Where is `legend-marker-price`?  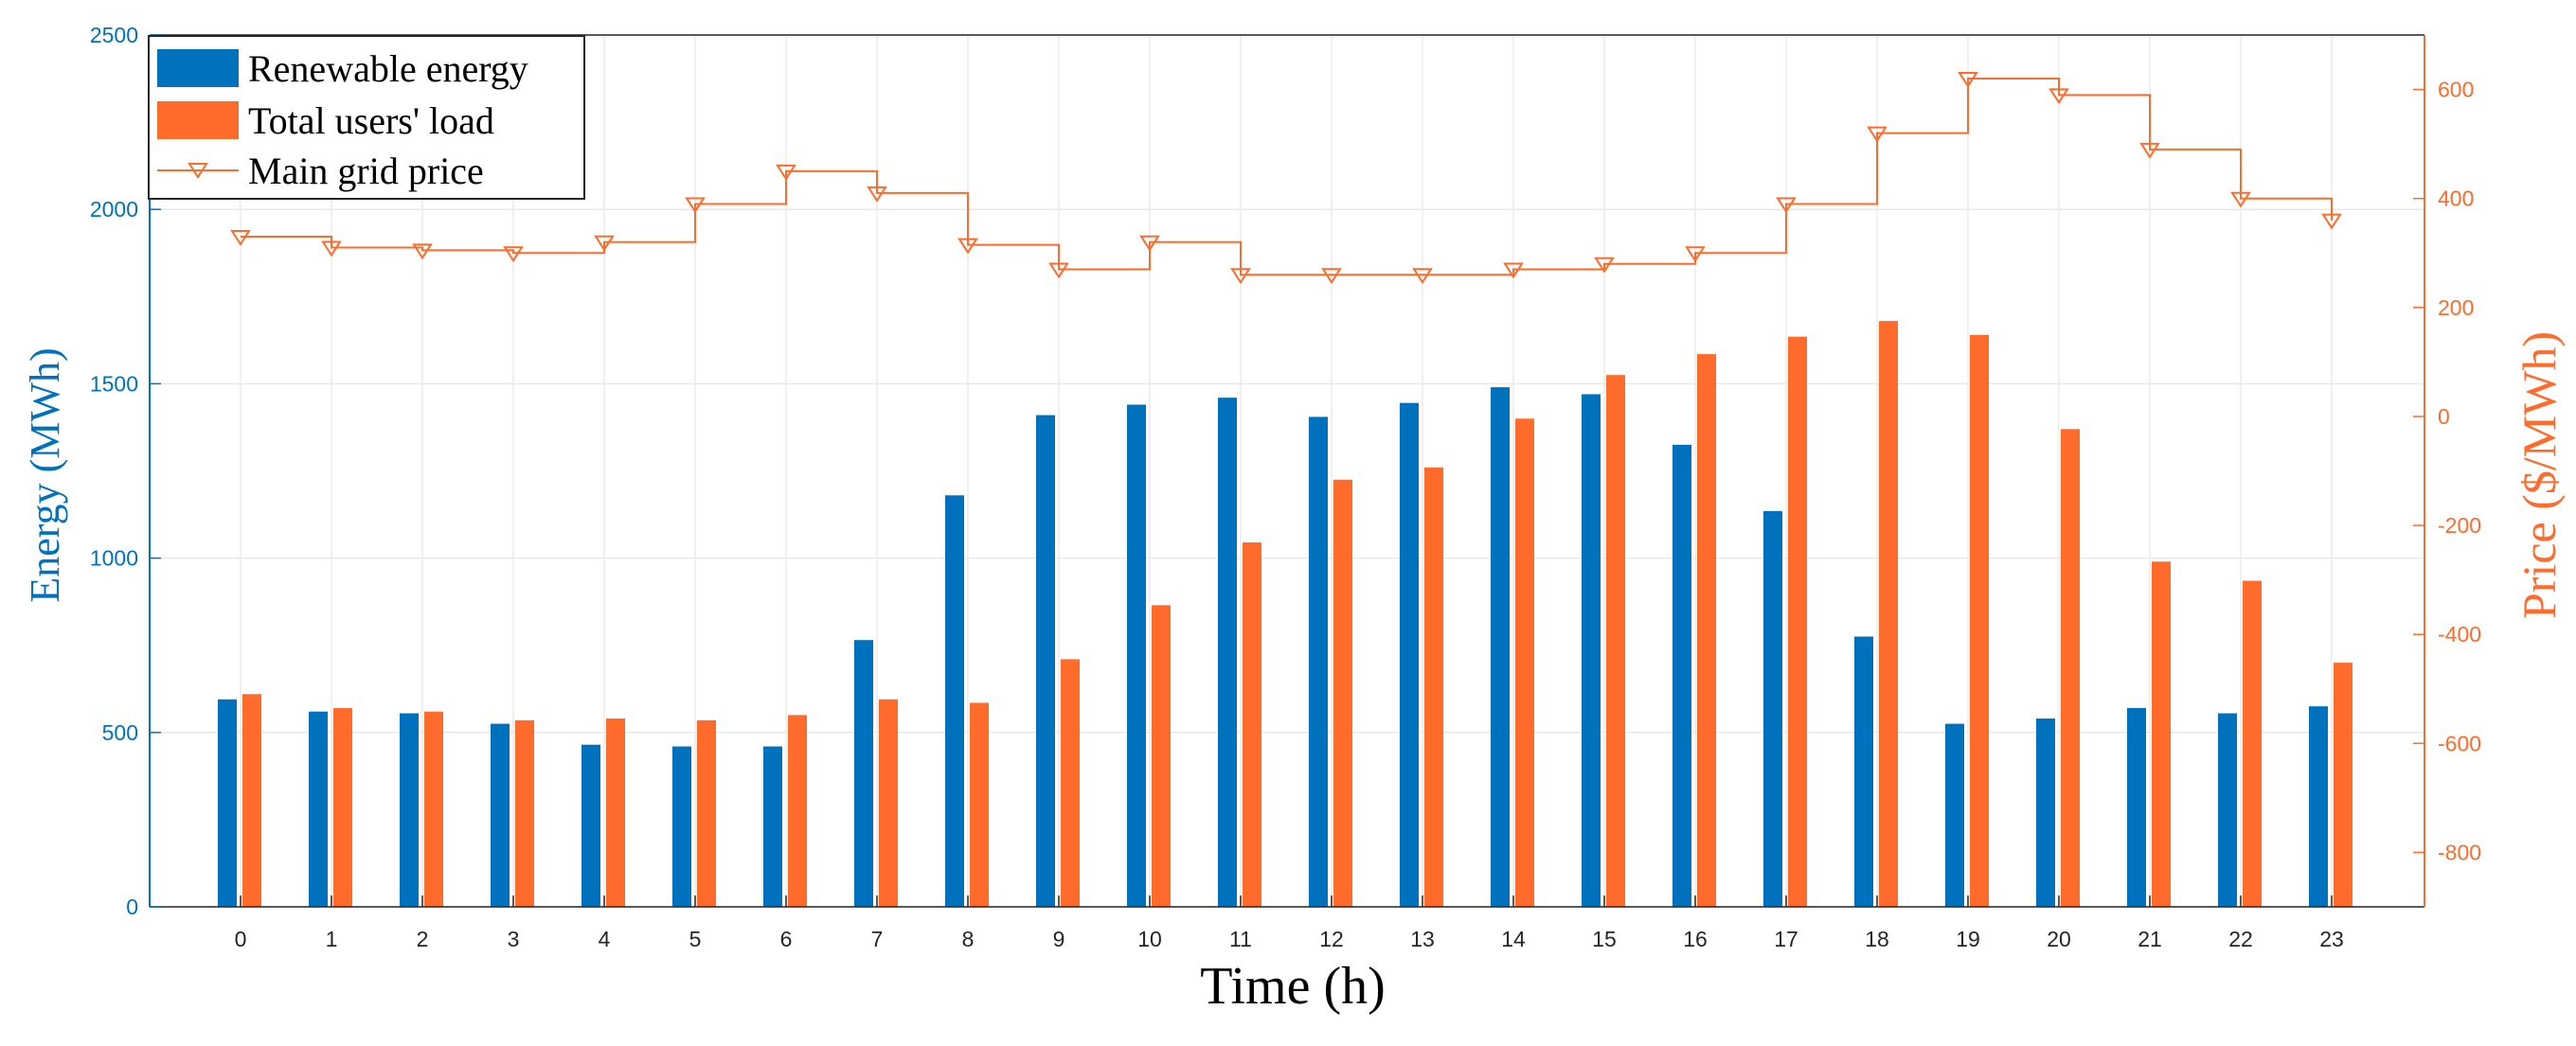
legend-marker-price is located at coordinates (198, 171).